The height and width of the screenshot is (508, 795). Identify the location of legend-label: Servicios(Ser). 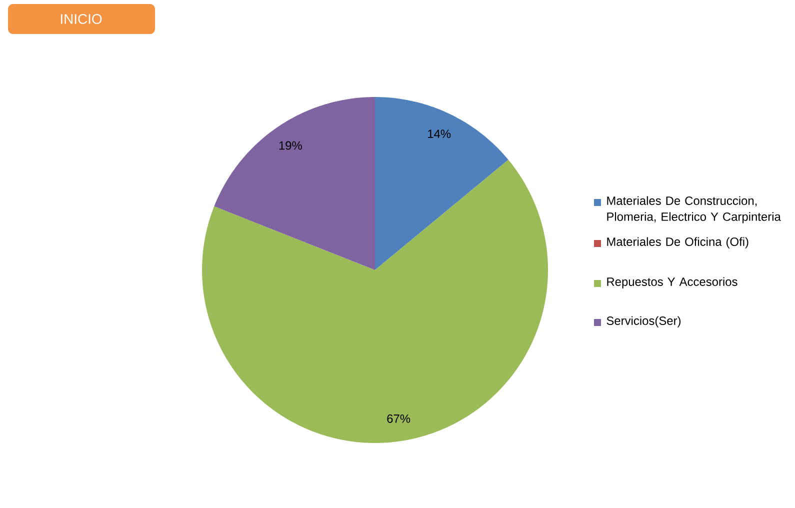
(643, 322).